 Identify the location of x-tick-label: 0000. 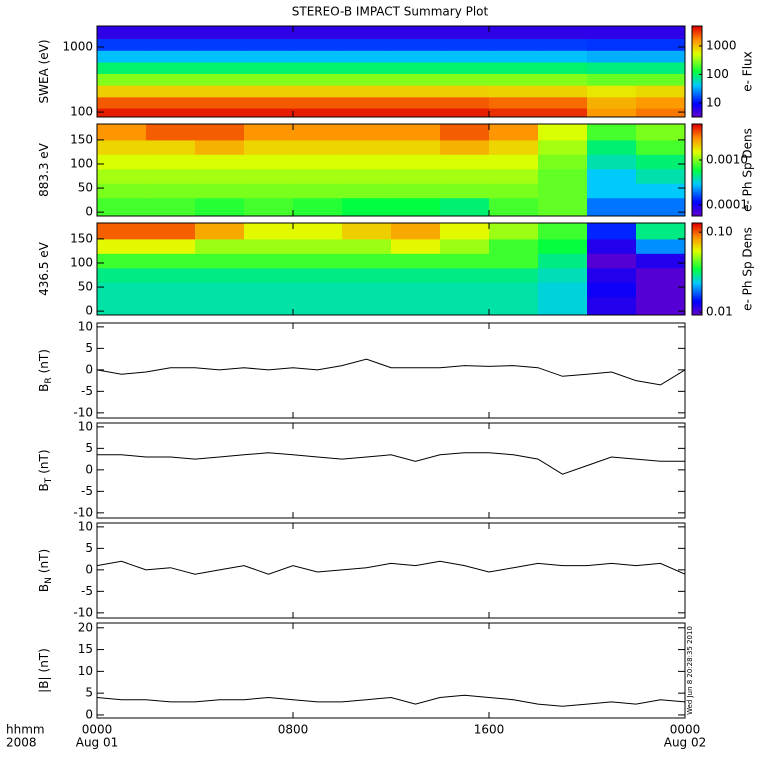
(685, 730).